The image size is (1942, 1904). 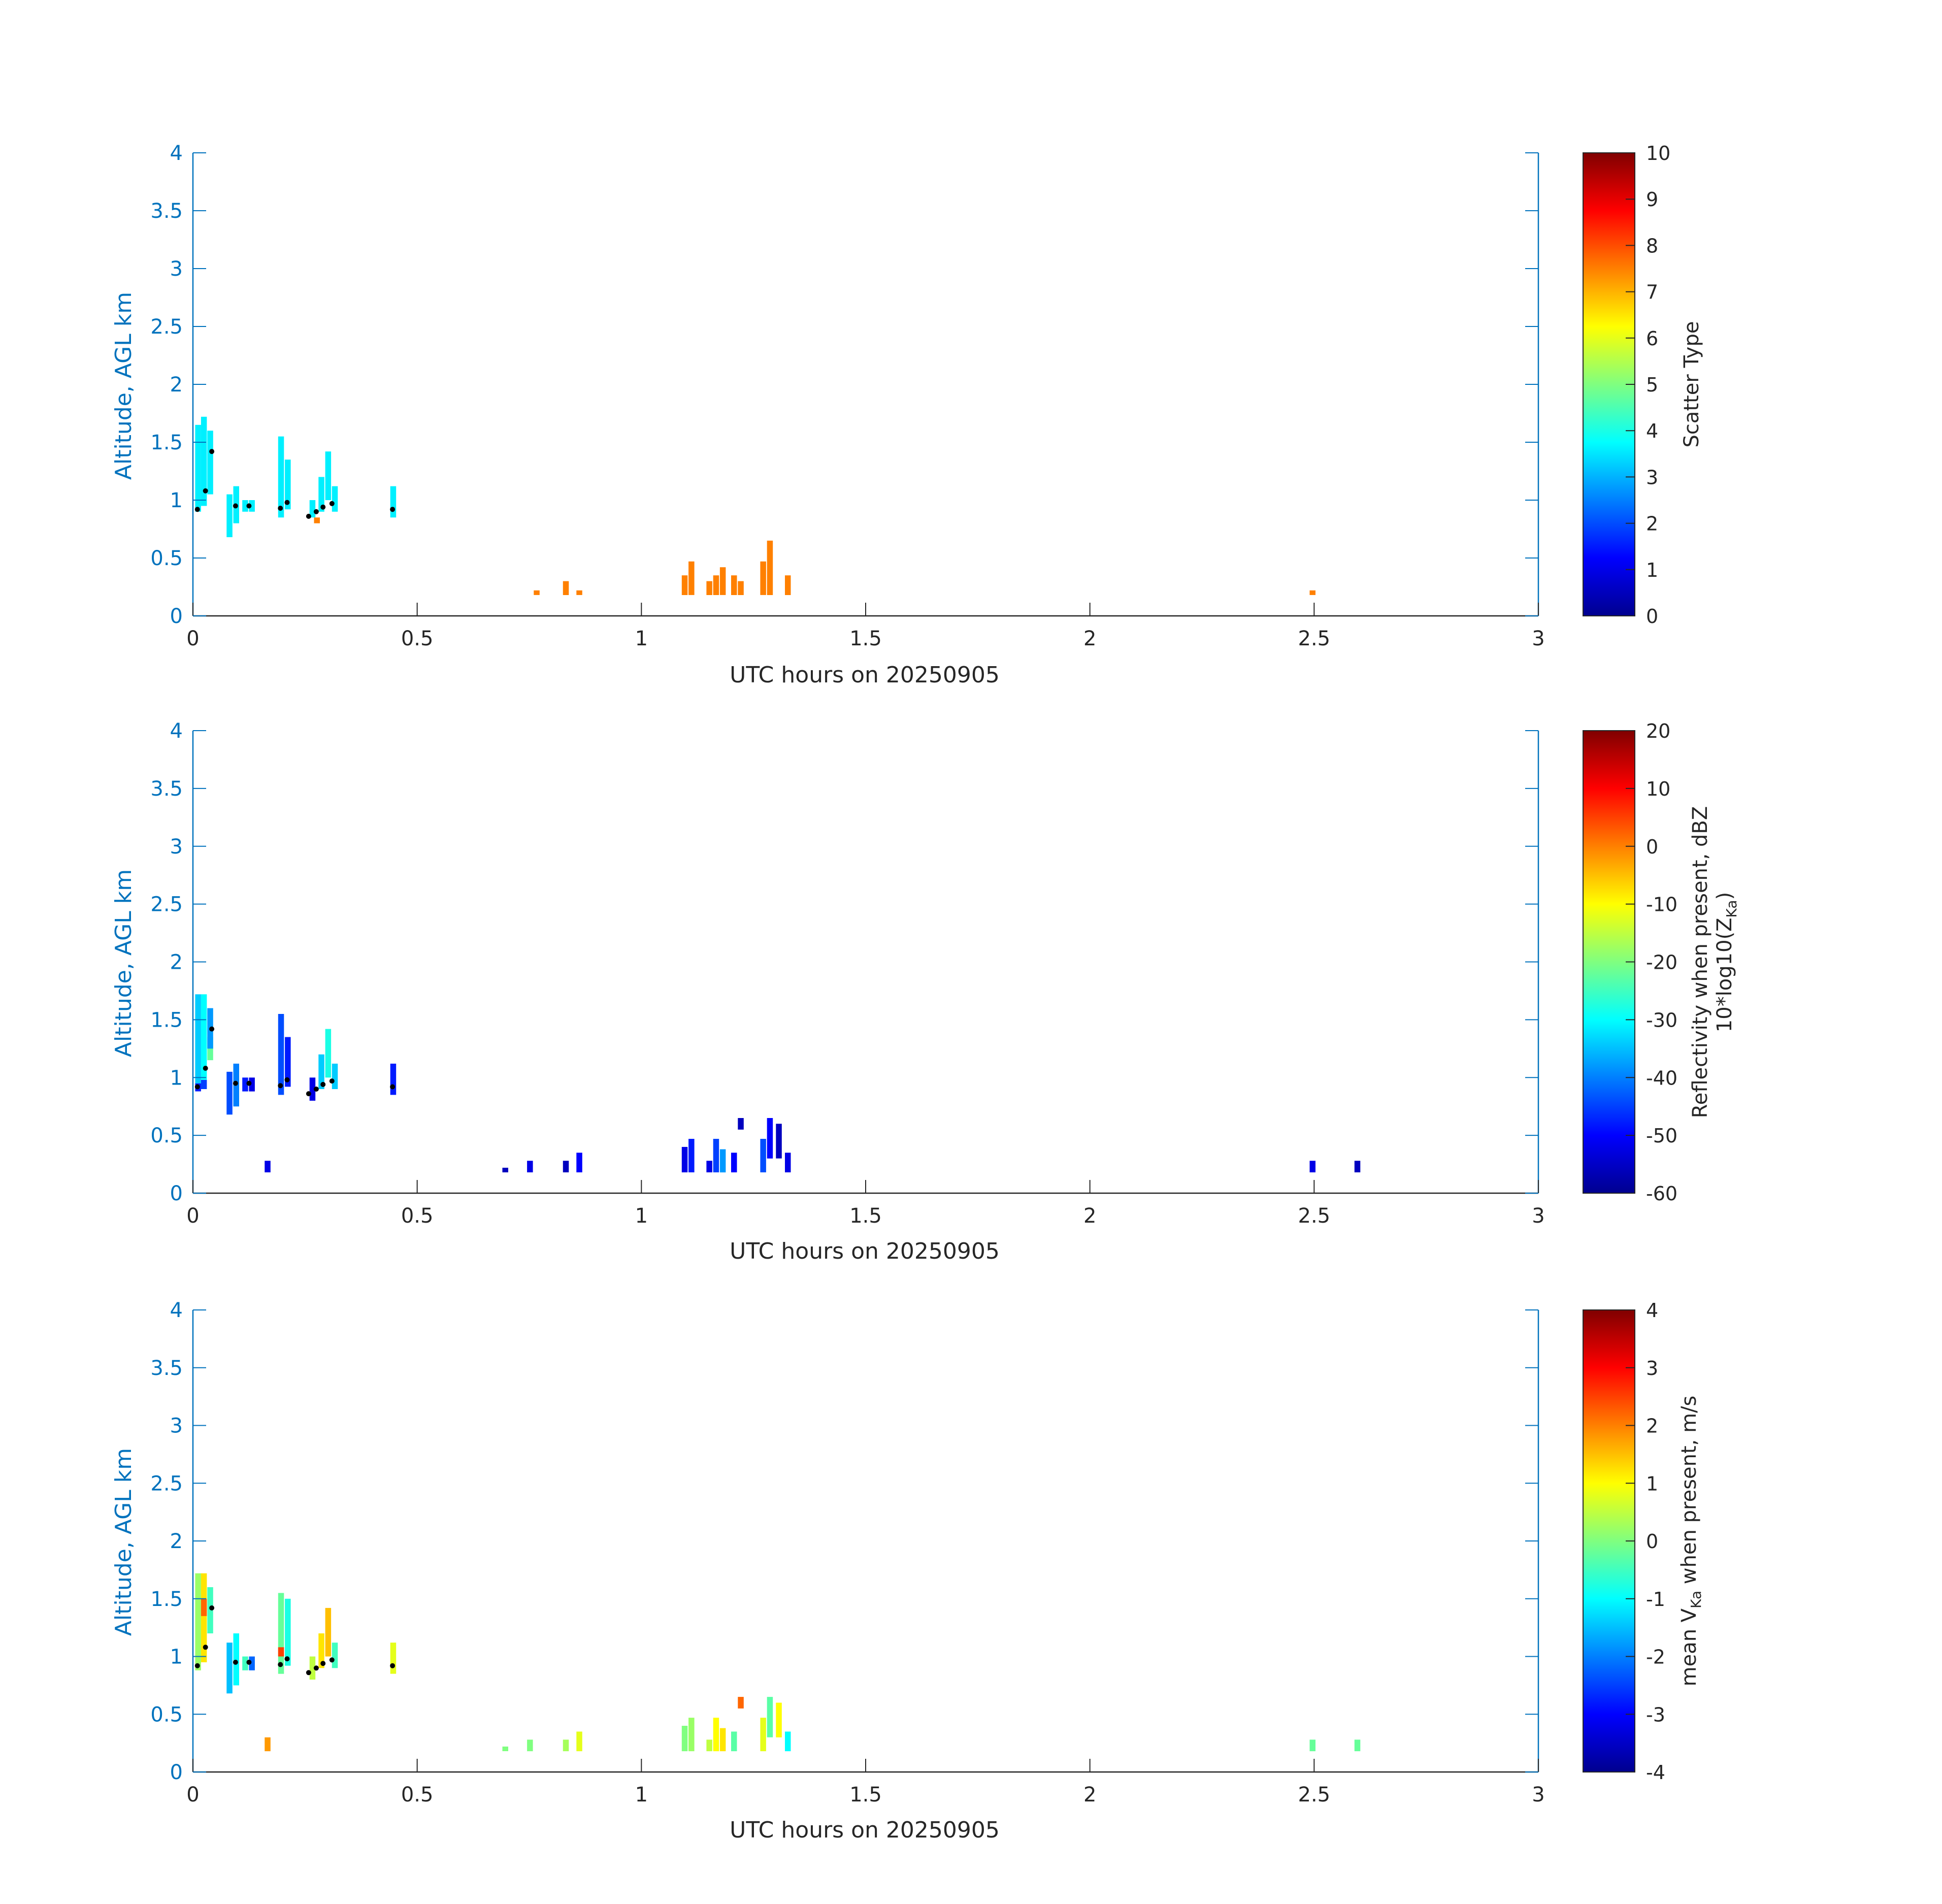 What do you see at coordinates (1661, 1194) in the screenshot?
I see `colorbar-tick-label: -60` at bounding box center [1661, 1194].